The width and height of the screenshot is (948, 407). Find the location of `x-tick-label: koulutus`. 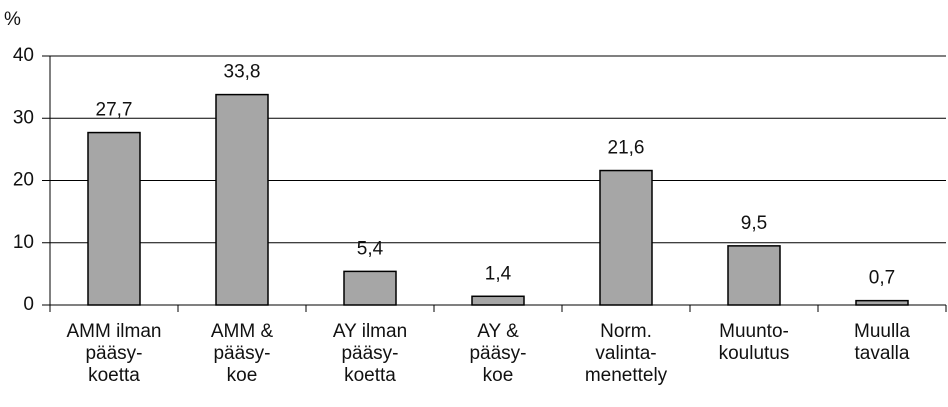

x-tick-label: koulutus is located at coordinates (754, 353).